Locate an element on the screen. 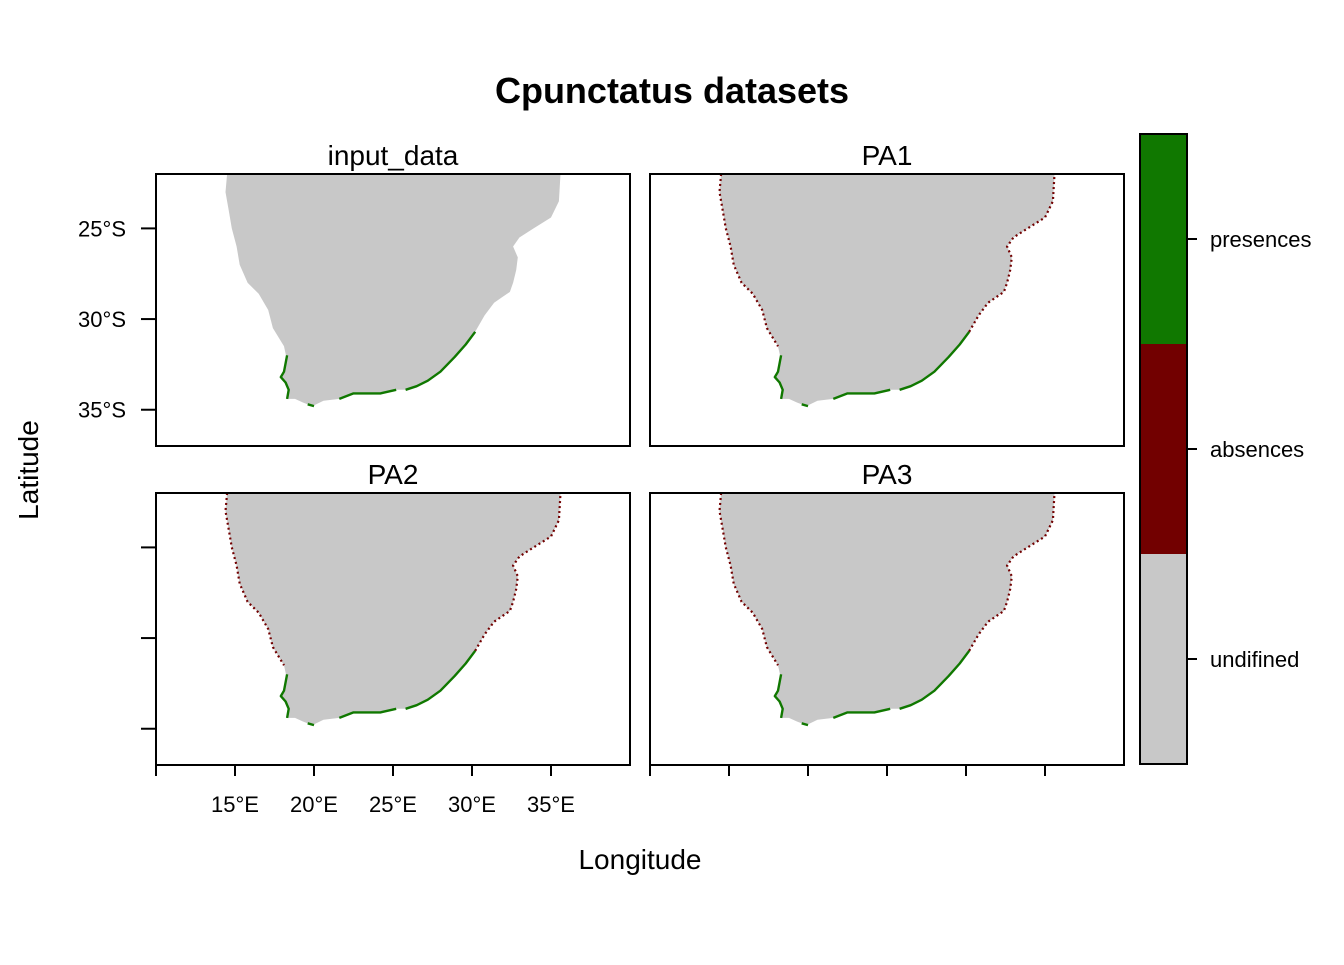 The width and height of the screenshot is (1344, 965). legend-label-presences: presences is located at coordinates (1261, 239).